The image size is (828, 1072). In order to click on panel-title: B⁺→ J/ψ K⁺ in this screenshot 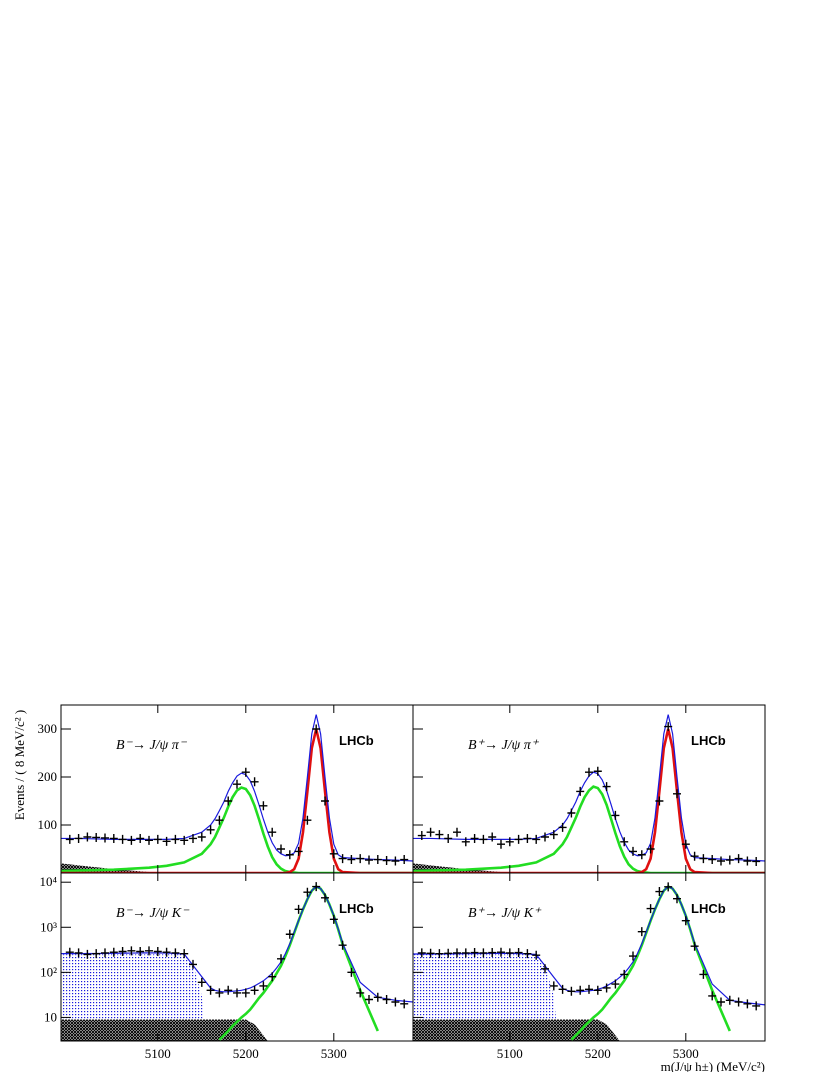, I will do `click(505, 913)`.